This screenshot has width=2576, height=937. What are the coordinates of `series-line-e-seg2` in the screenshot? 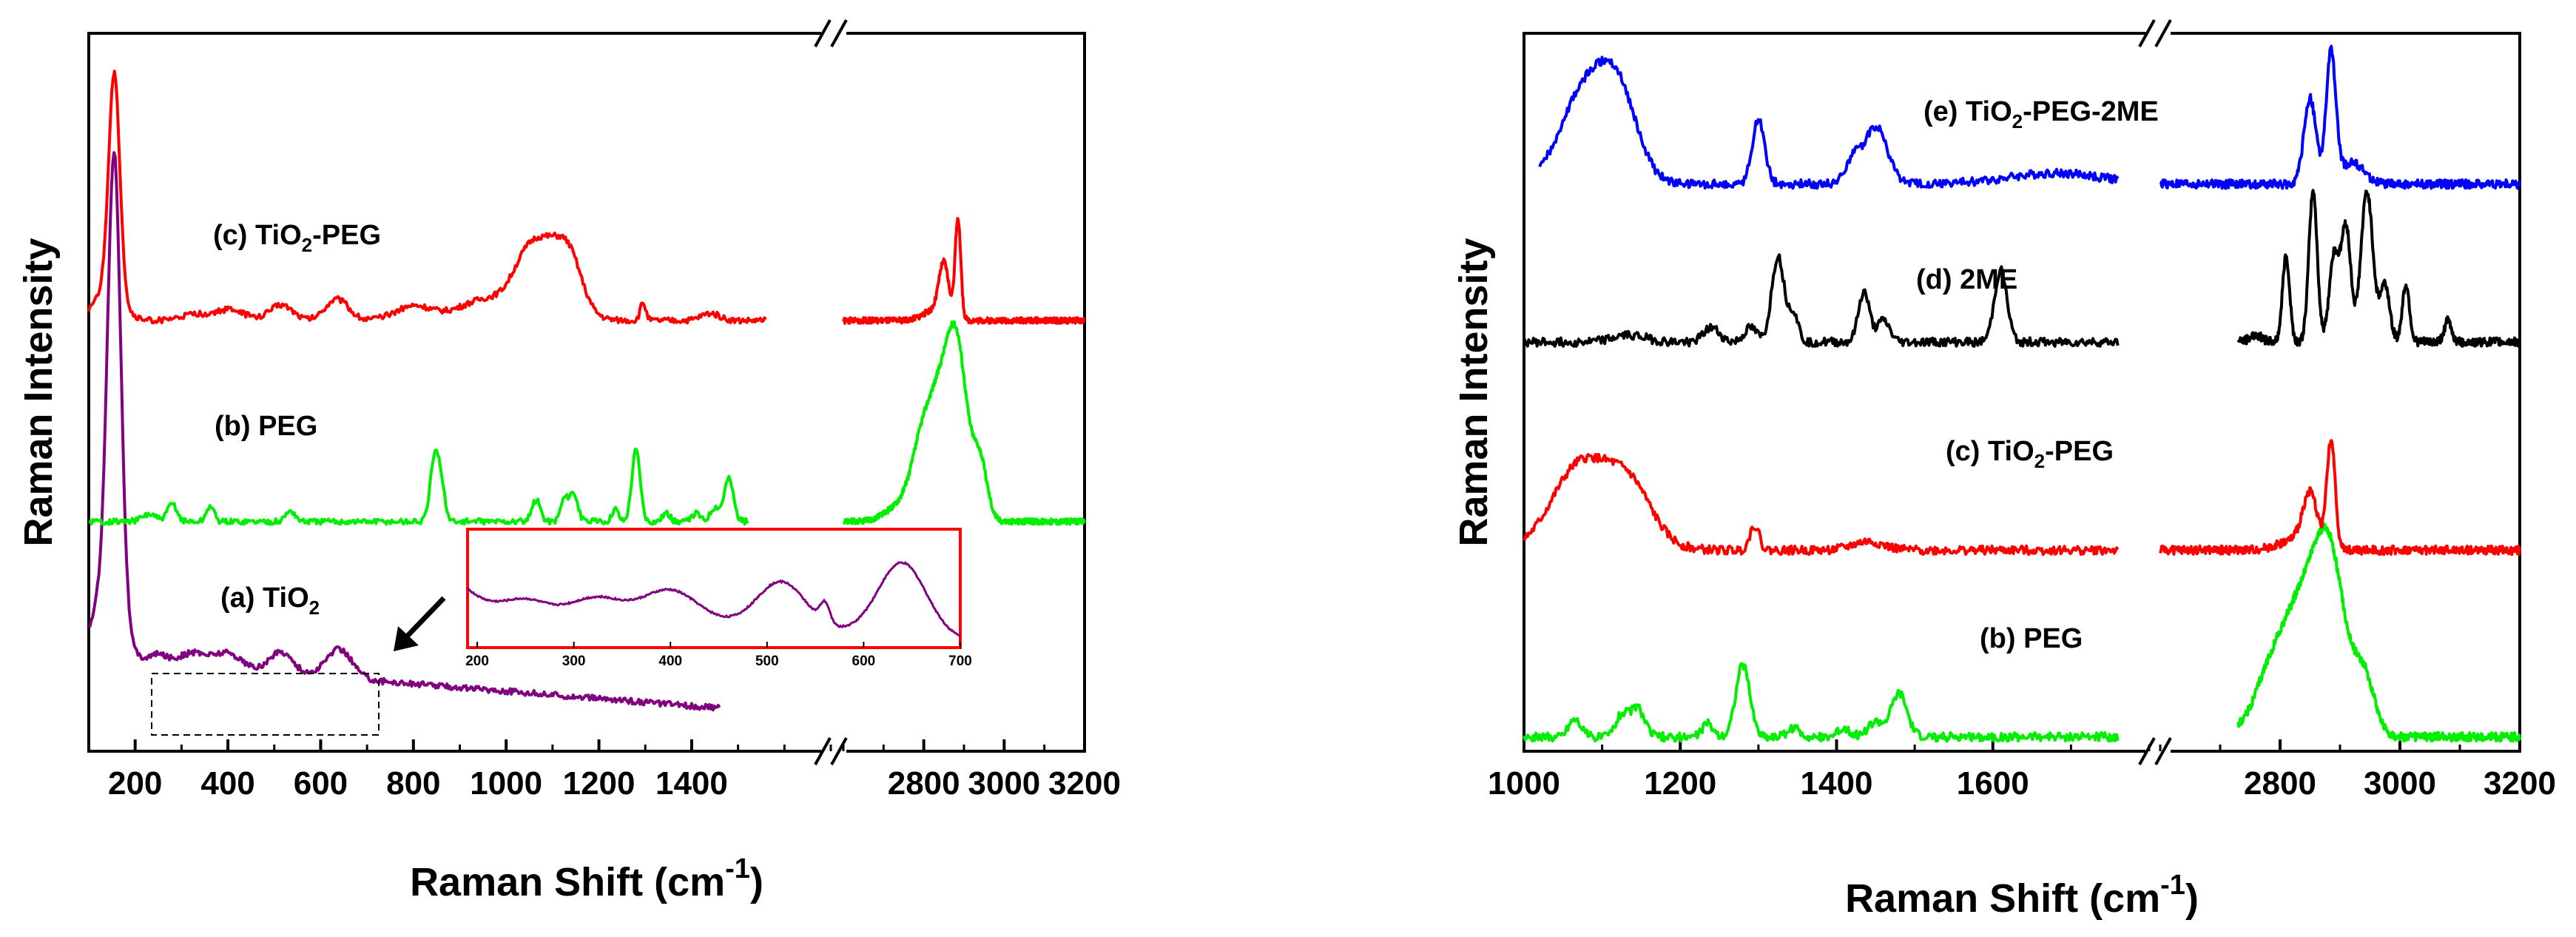 It's located at (2340, 117).